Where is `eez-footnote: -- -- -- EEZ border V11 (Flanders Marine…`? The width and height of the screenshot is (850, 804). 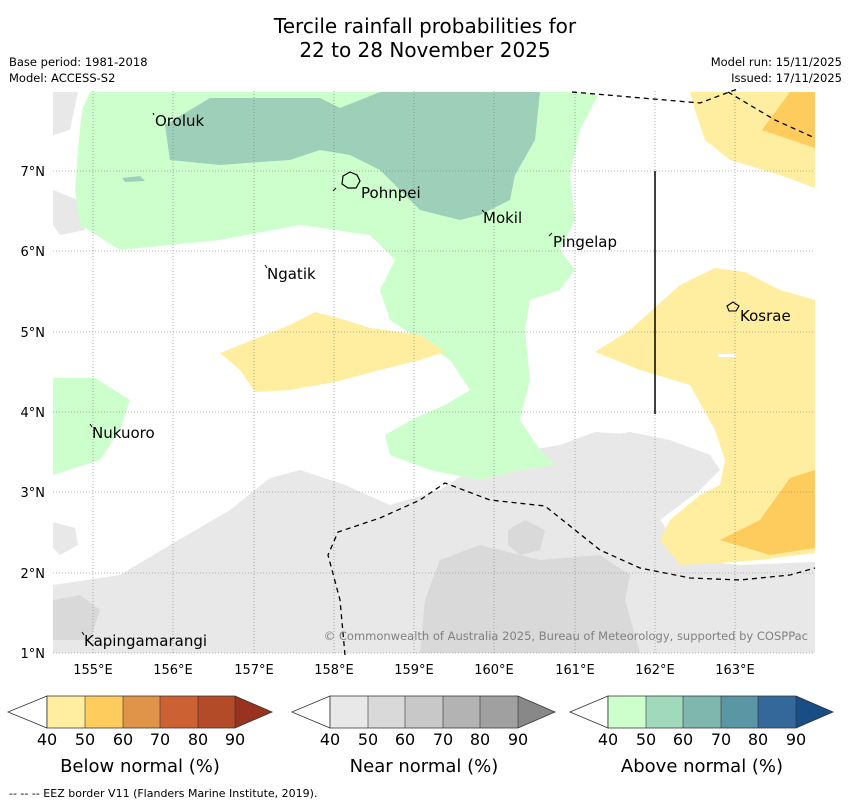
eez-footnote: -- -- -- EEZ border V11 (Flanders Marine… is located at coordinates (163, 793).